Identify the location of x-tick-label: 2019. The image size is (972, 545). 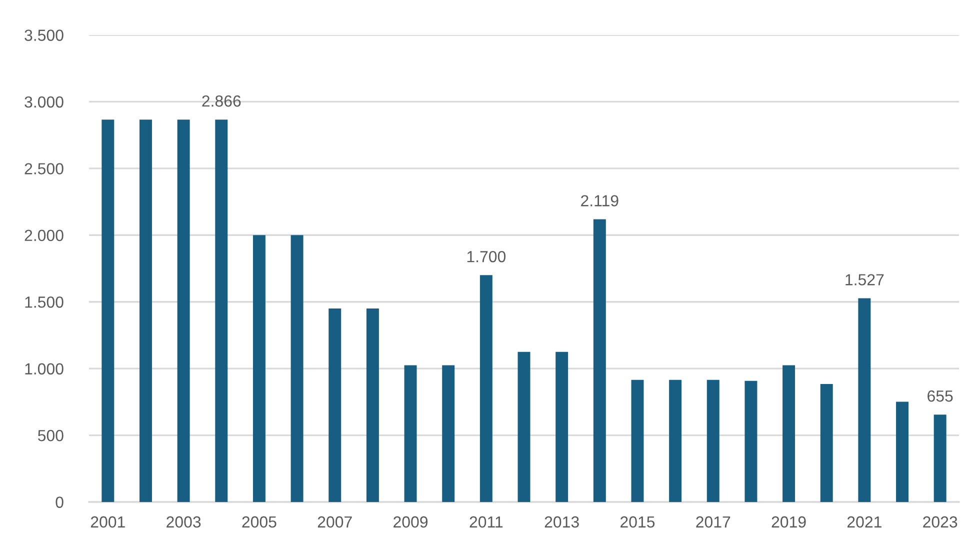
(789, 522).